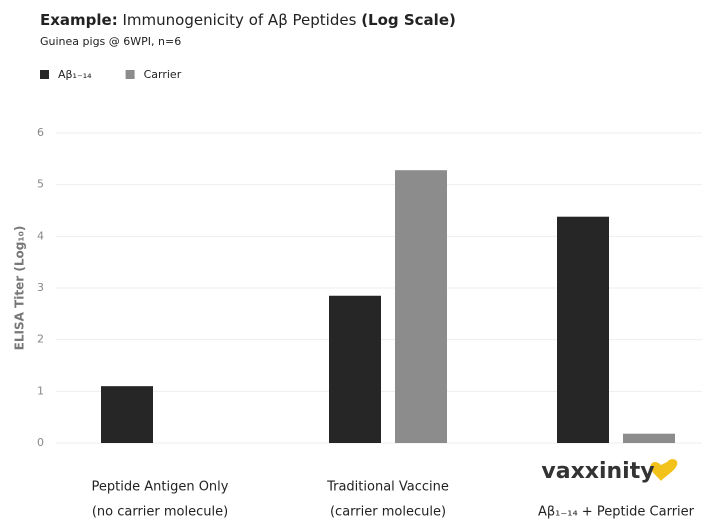 The width and height of the screenshot is (707, 522). Describe the element at coordinates (40, 132) in the screenshot. I see `y-tick-label: 6` at that location.